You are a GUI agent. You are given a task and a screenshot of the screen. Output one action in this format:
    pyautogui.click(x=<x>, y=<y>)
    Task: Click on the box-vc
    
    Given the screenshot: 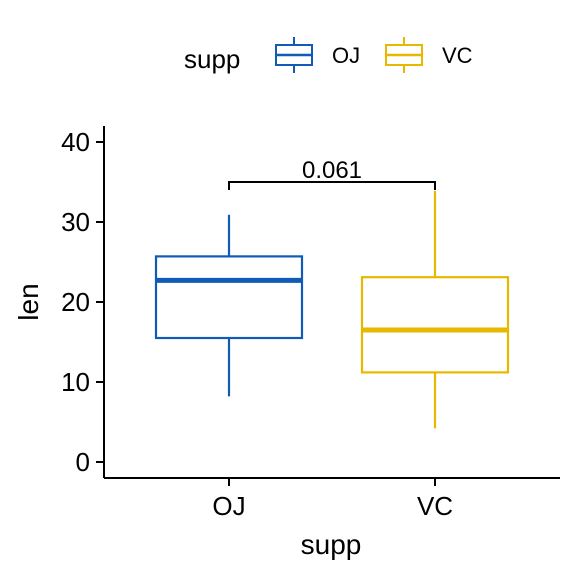 What is the action you would take?
    pyautogui.click(x=435, y=309)
    